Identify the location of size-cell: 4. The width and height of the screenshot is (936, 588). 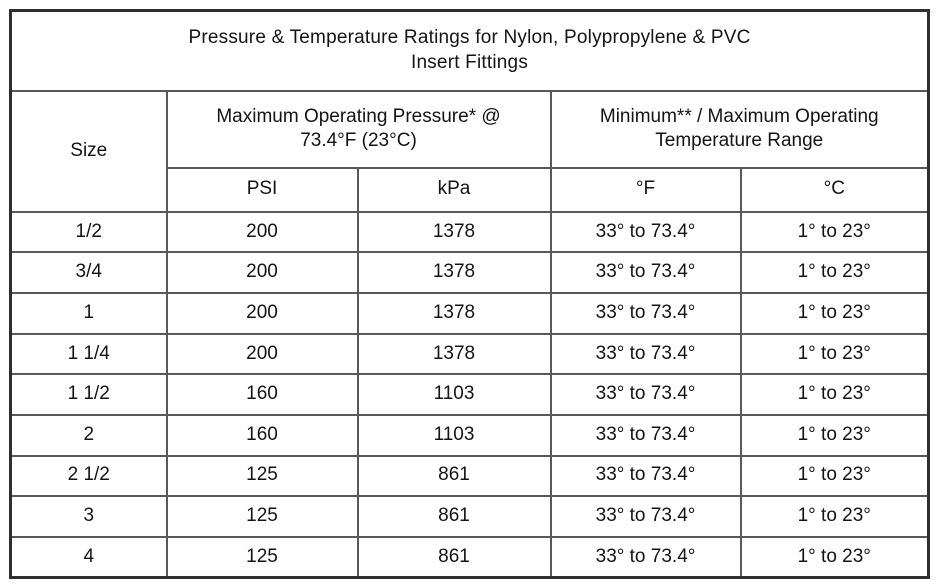
(88, 557).